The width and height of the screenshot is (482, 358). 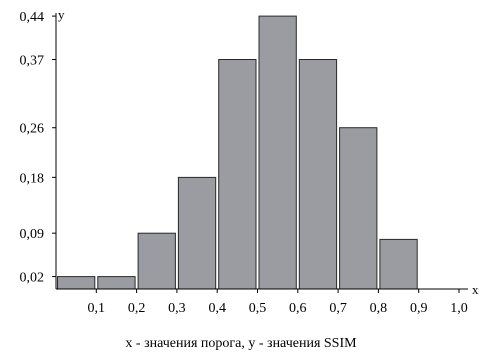 I want to click on chart-caption: x - значения порога, y - значения SSIM, so click(x=241, y=343).